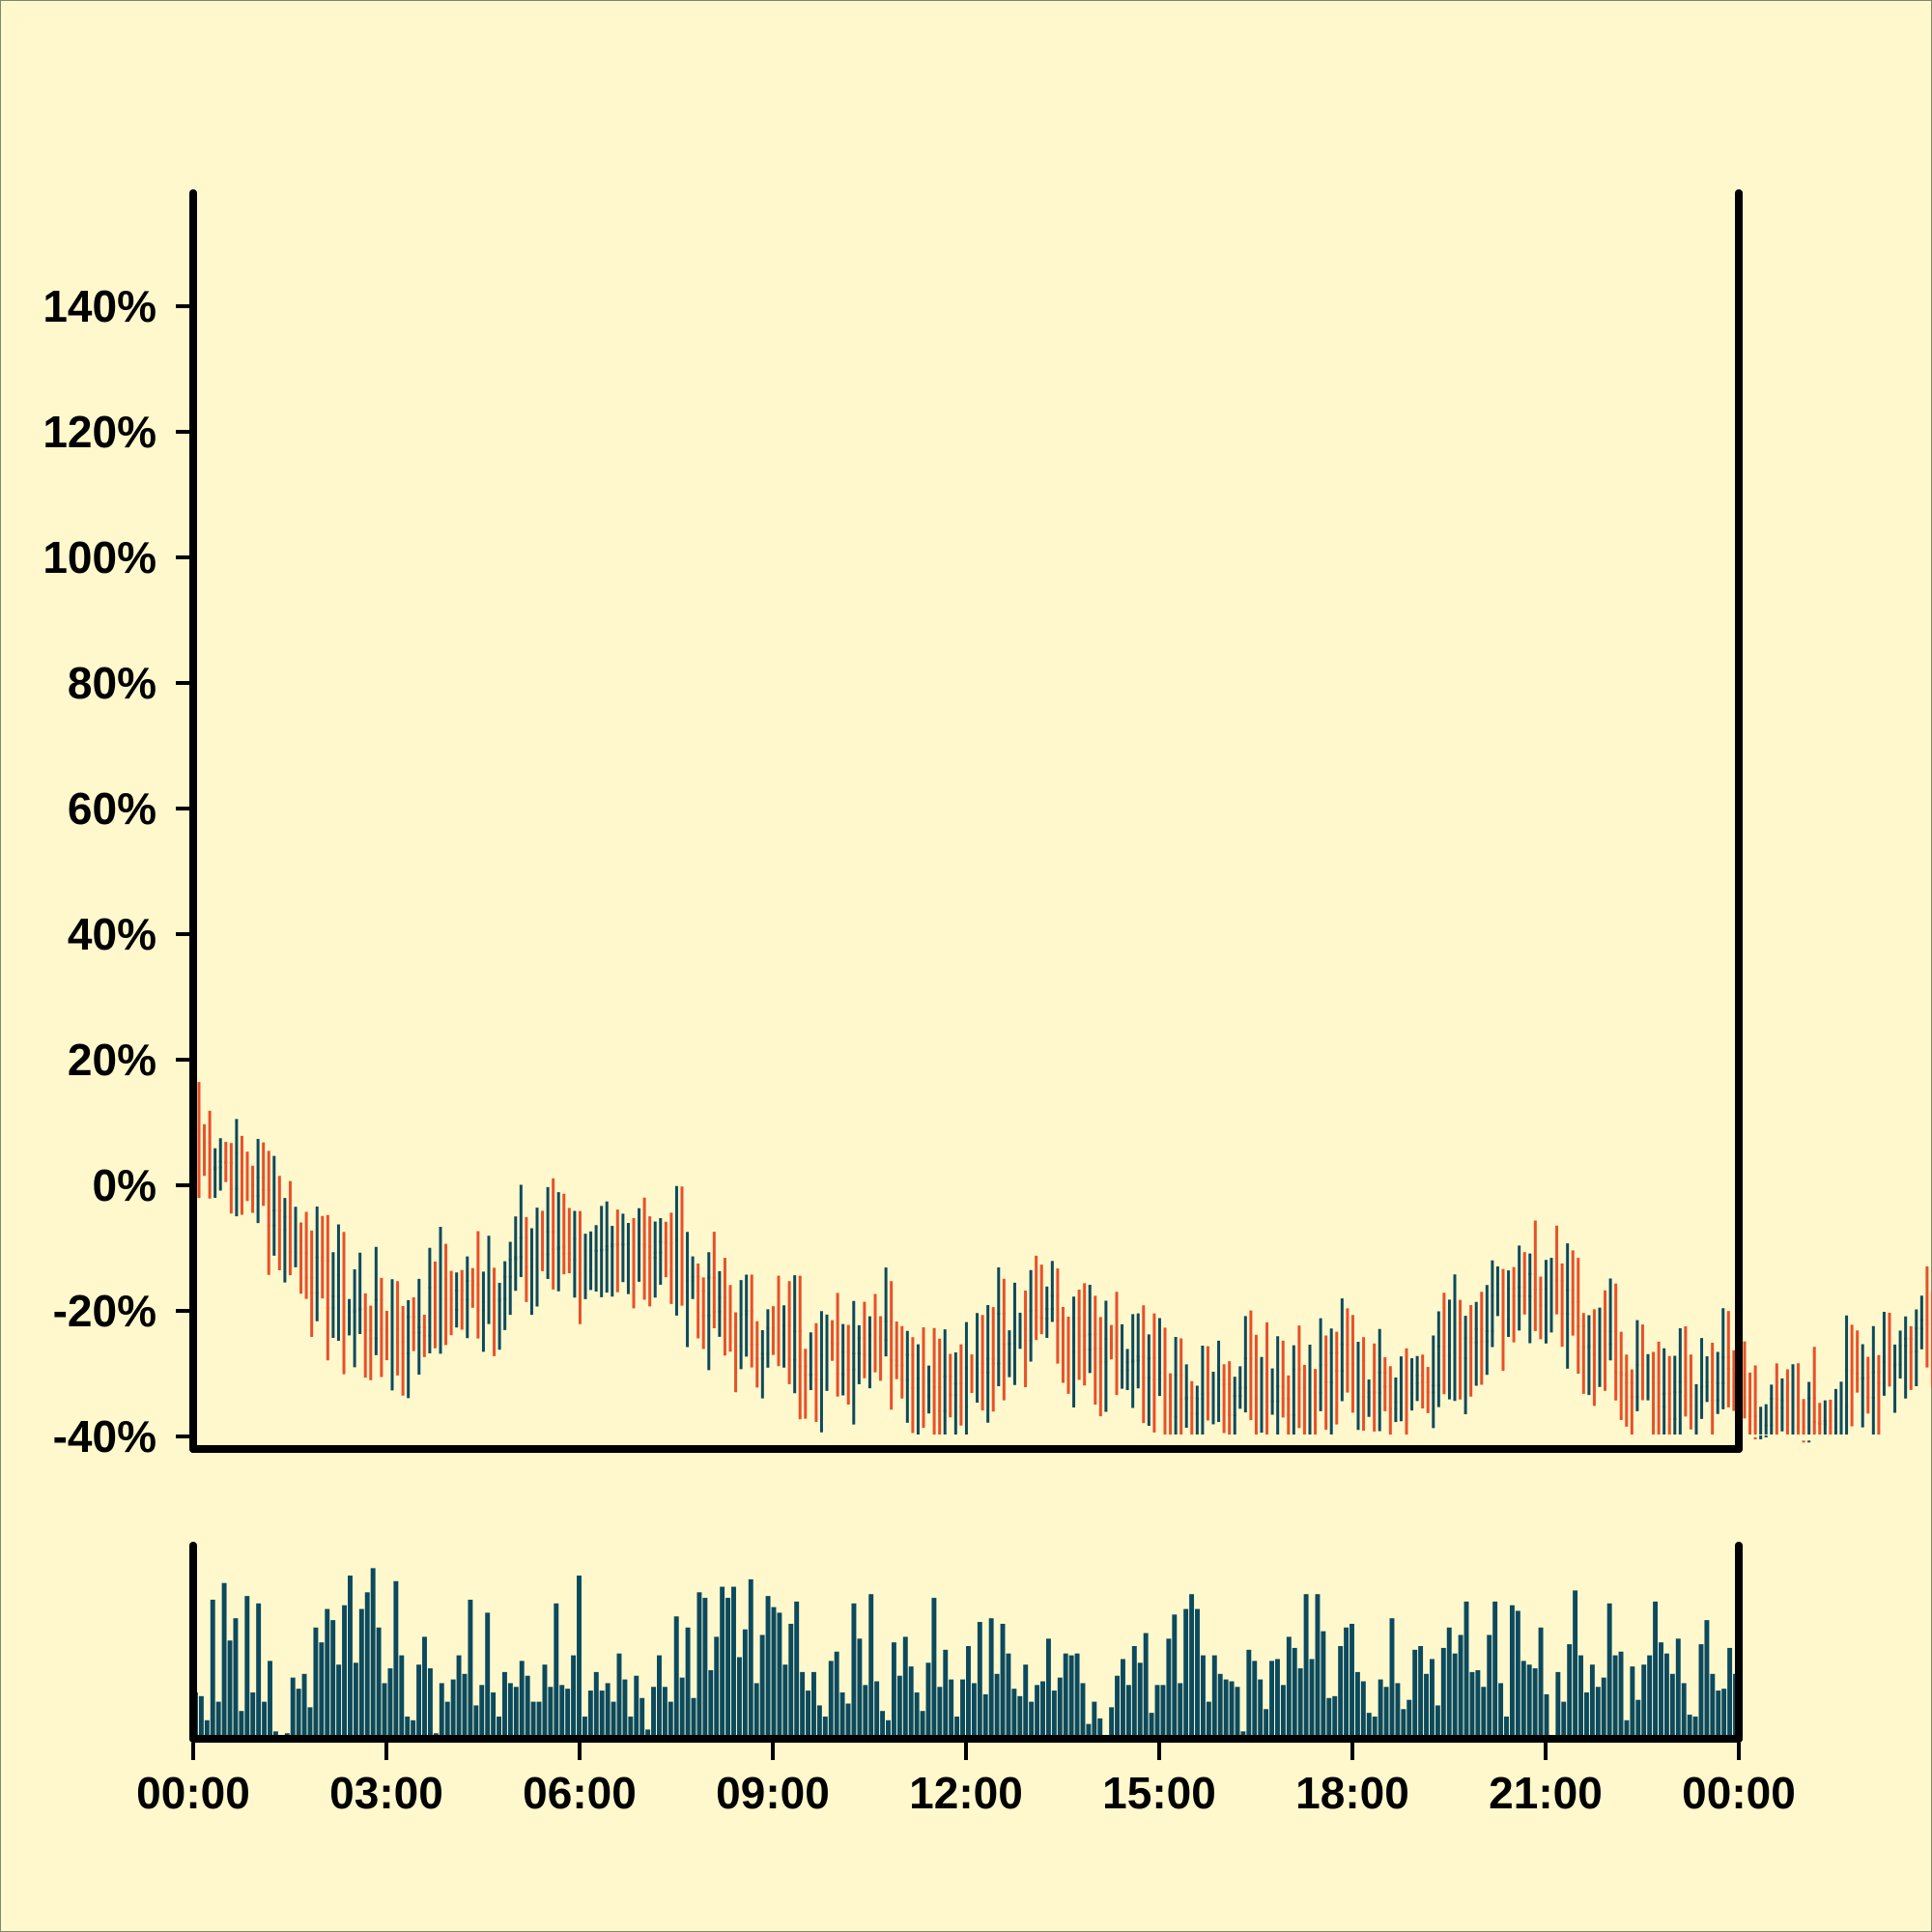 This screenshot has width=1932, height=1932. Describe the element at coordinates (1159, 1793) in the screenshot. I see `x-tick-label: 15:00` at that location.